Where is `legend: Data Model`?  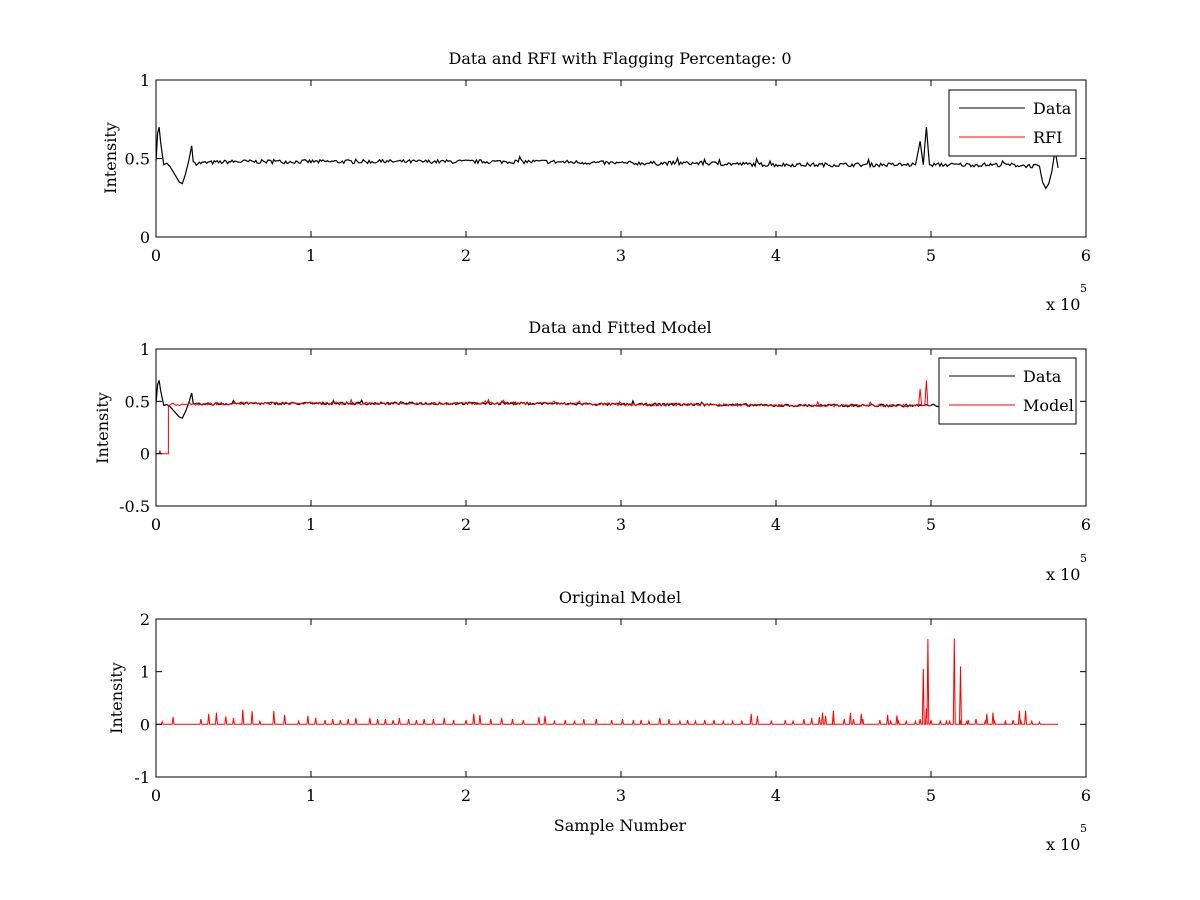
legend: Data Model is located at coordinates (1007, 391).